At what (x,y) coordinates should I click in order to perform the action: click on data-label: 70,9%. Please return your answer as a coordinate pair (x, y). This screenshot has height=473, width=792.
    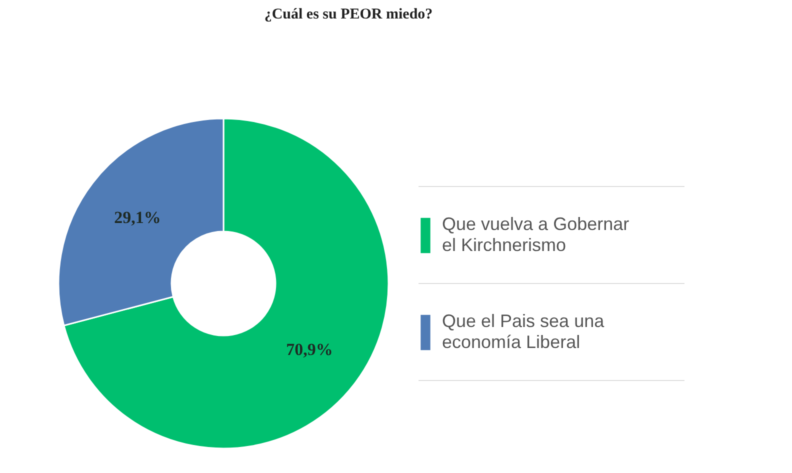
    Looking at the image, I should click on (309, 350).